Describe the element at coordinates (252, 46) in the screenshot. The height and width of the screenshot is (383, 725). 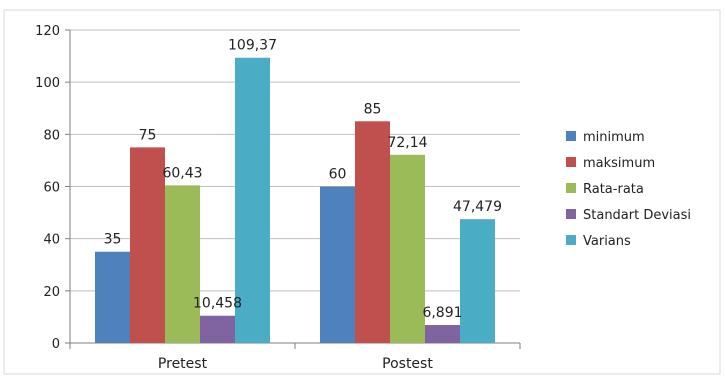
I see `data-label: 109,37` at that location.